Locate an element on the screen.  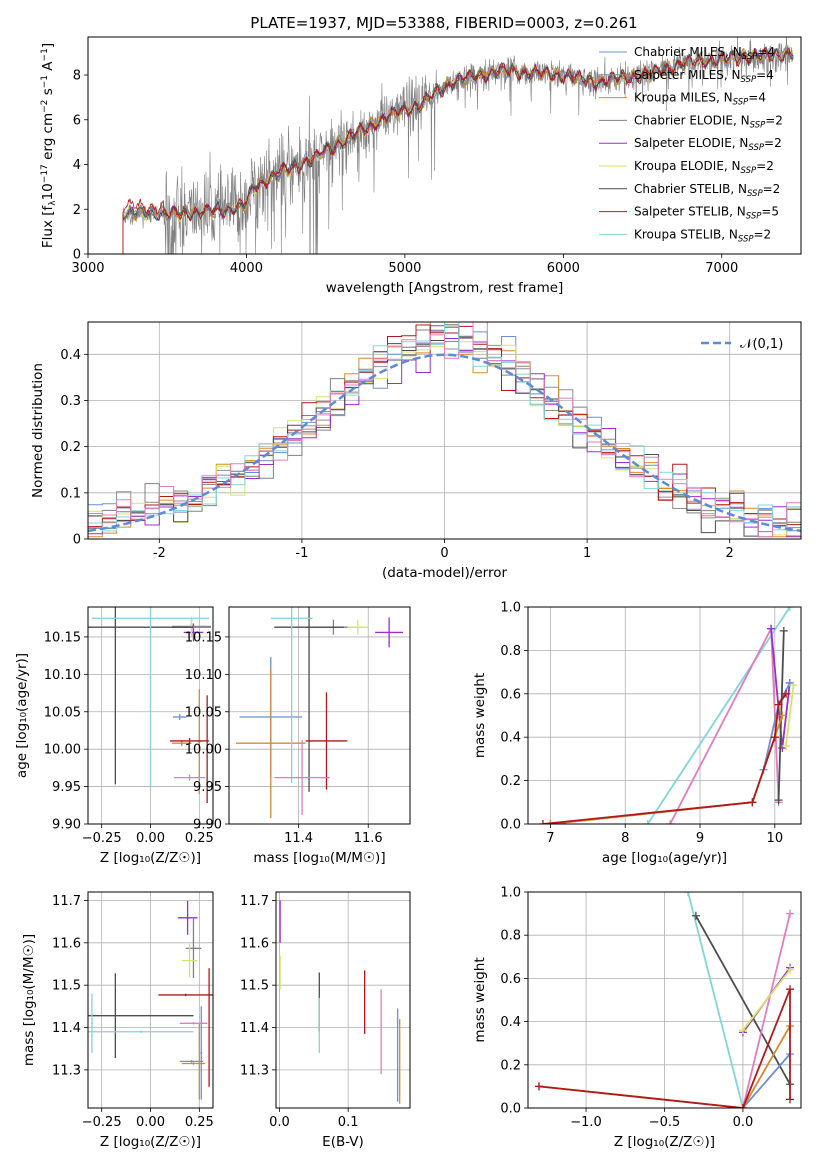
legend-name: Salpeter STELIB, N is located at coordinates (690, 212).